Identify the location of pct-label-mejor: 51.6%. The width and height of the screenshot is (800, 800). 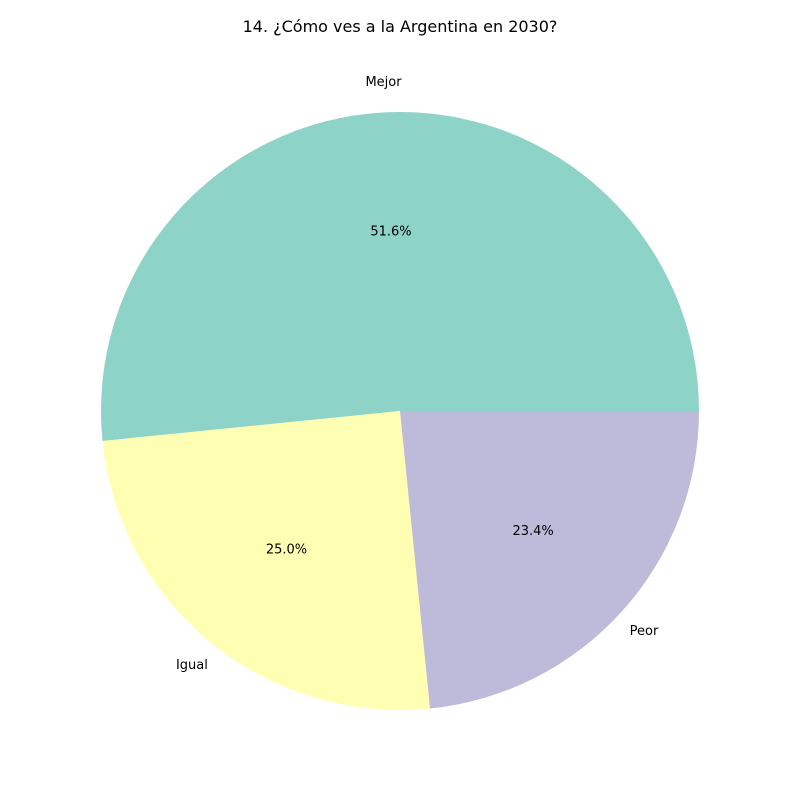
(390, 231).